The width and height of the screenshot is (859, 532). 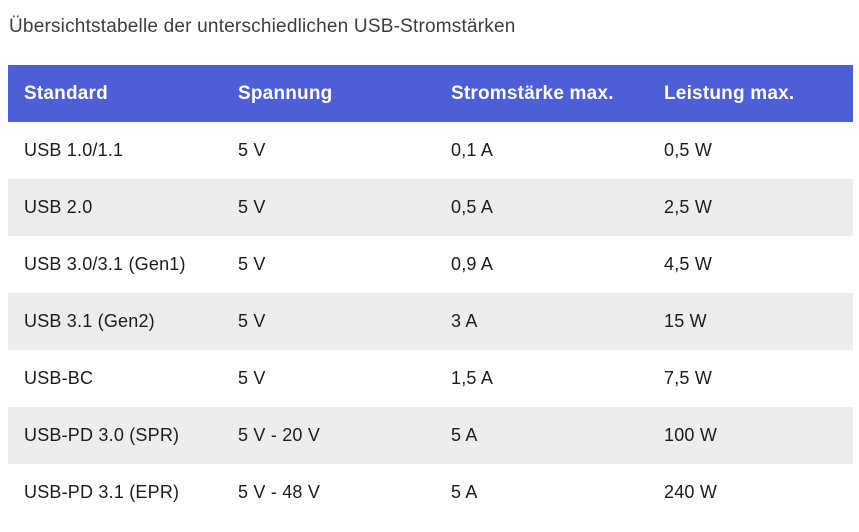 I want to click on table-row: USB-PD 3.1 (EPR) 5 V - 48 V 5 A 240 W, so click(x=430, y=492).